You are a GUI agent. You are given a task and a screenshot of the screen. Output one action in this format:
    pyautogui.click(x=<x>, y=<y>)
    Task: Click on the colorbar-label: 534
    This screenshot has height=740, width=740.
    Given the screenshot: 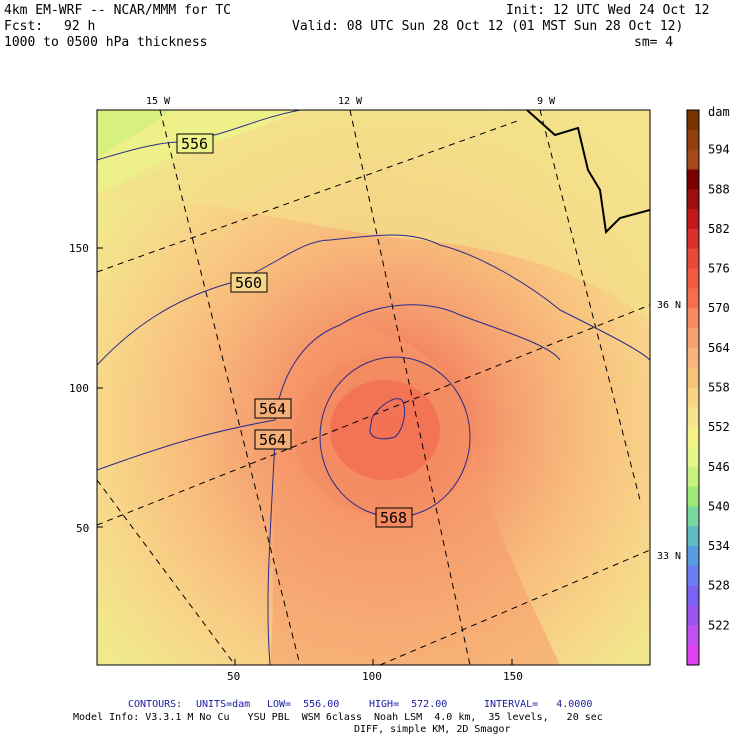 What is the action you would take?
    pyautogui.click(x=719, y=546)
    